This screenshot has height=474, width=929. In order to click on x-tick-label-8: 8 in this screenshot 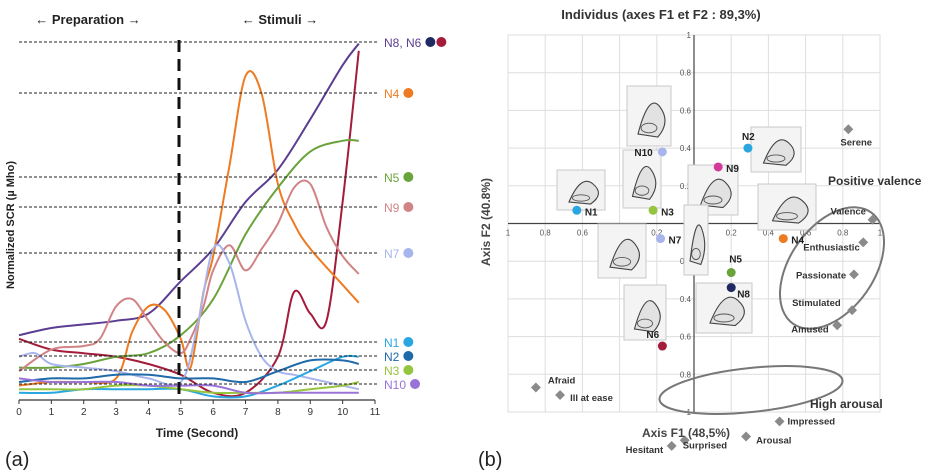, I will do `click(278, 412)`.